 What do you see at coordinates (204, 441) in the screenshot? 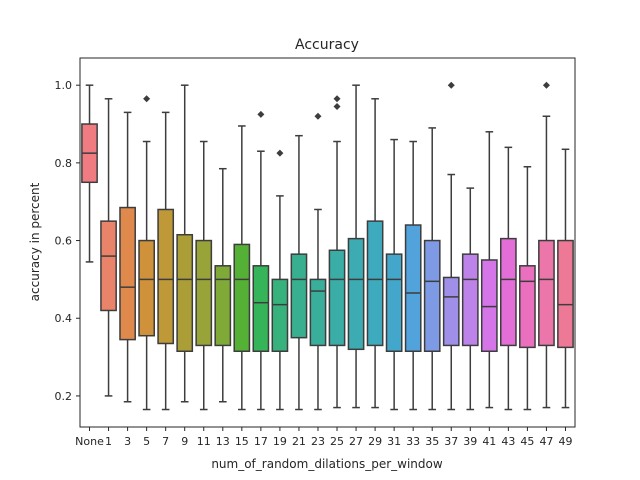
I see `x-tick-label: 11` at bounding box center [204, 441].